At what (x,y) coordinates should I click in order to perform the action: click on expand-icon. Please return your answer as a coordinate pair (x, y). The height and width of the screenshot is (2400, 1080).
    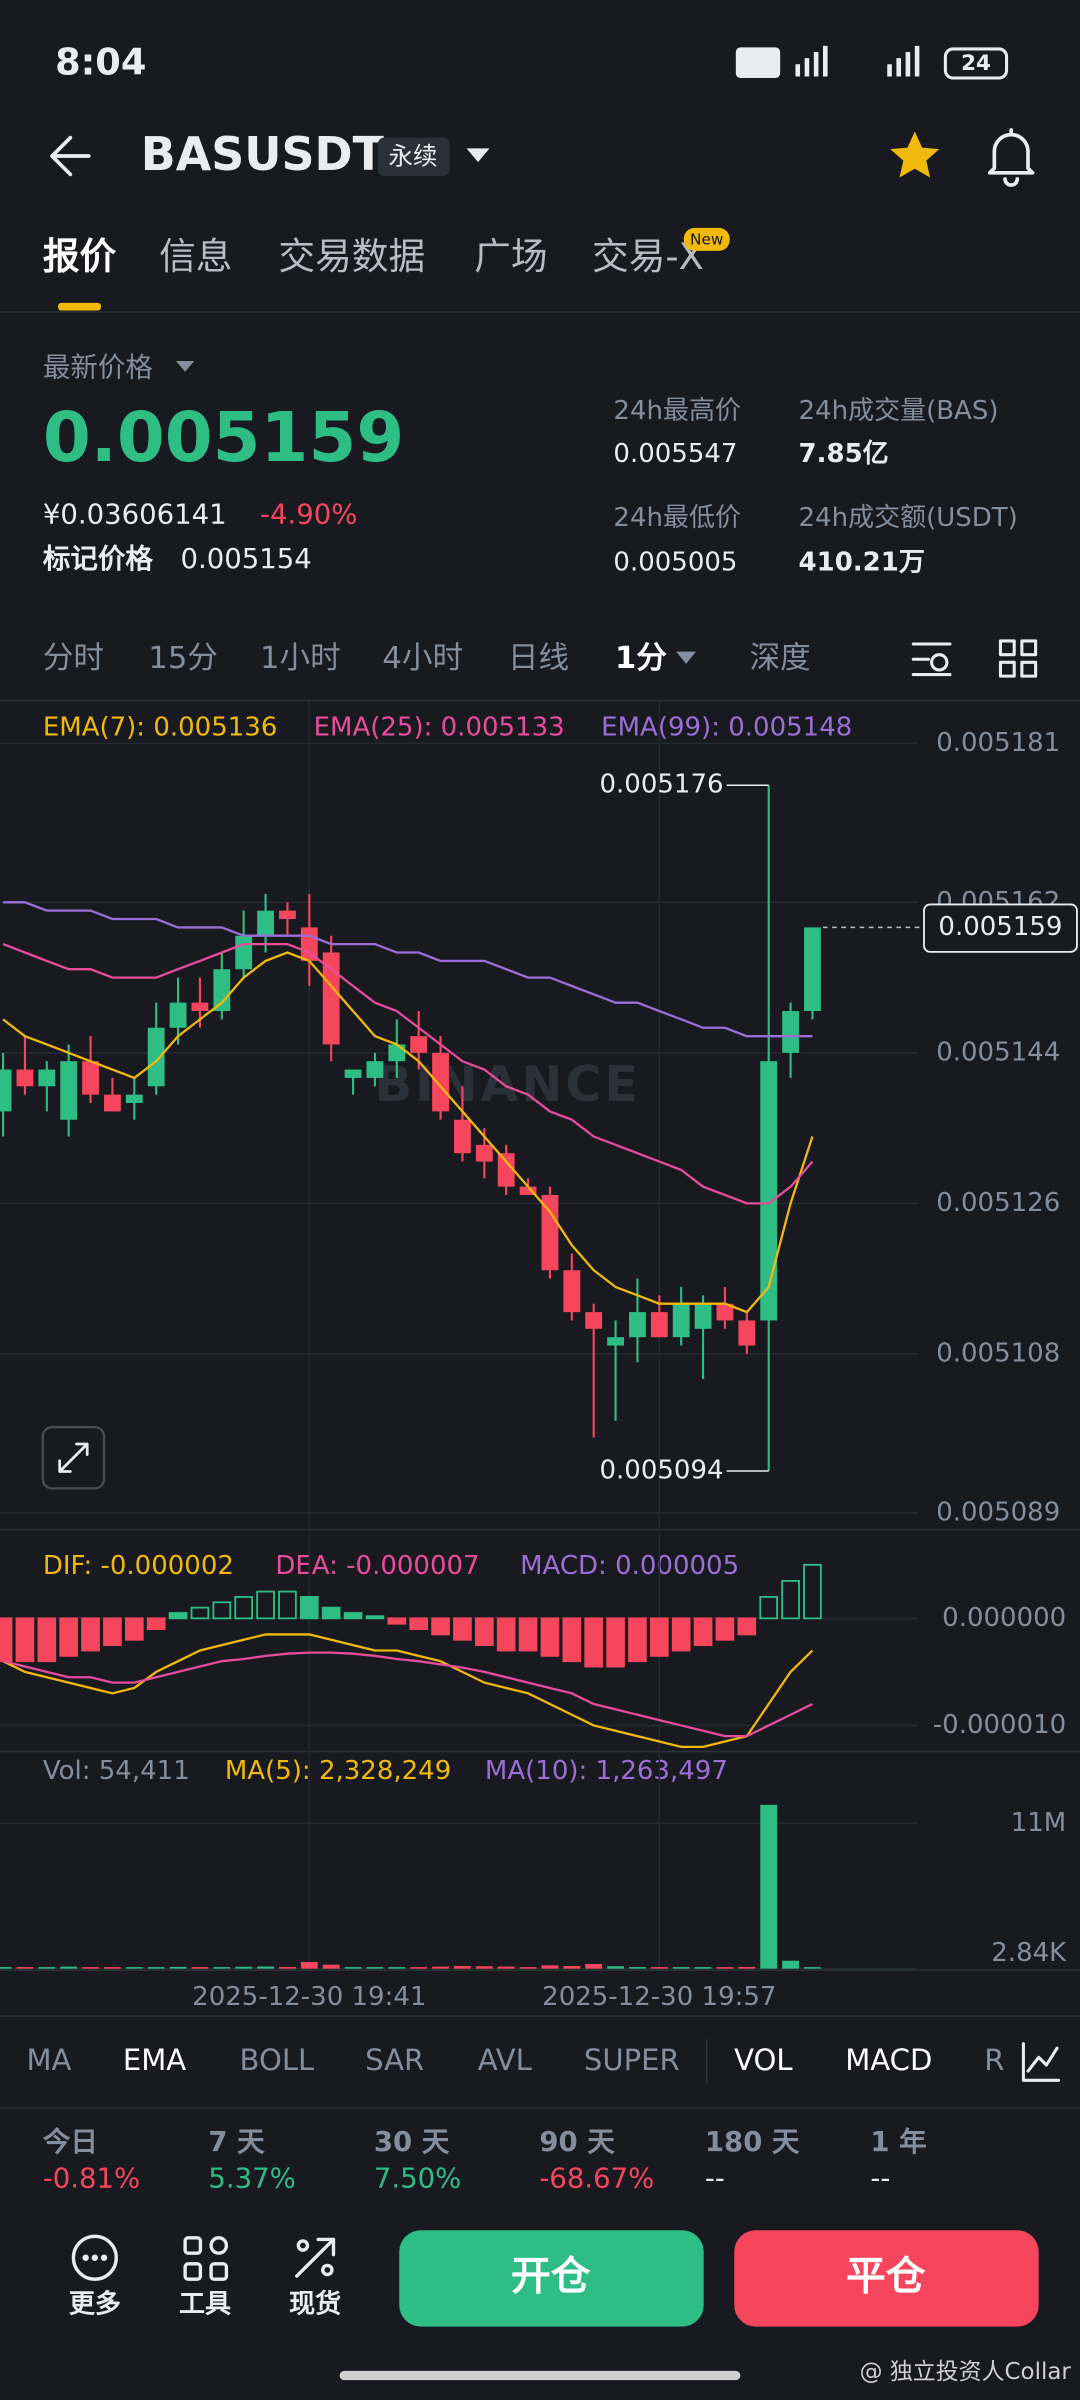
    Looking at the image, I should click on (73, 1457).